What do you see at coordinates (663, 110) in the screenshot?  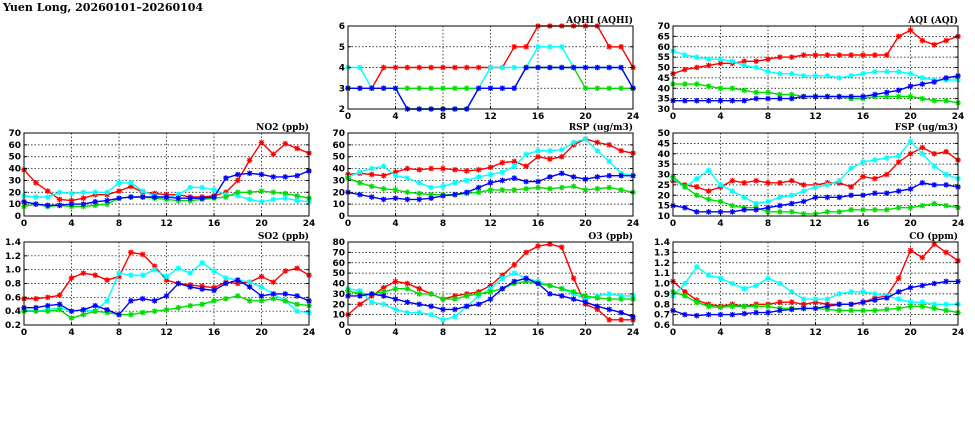 I see `y-tick-label: 30` at bounding box center [663, 110].